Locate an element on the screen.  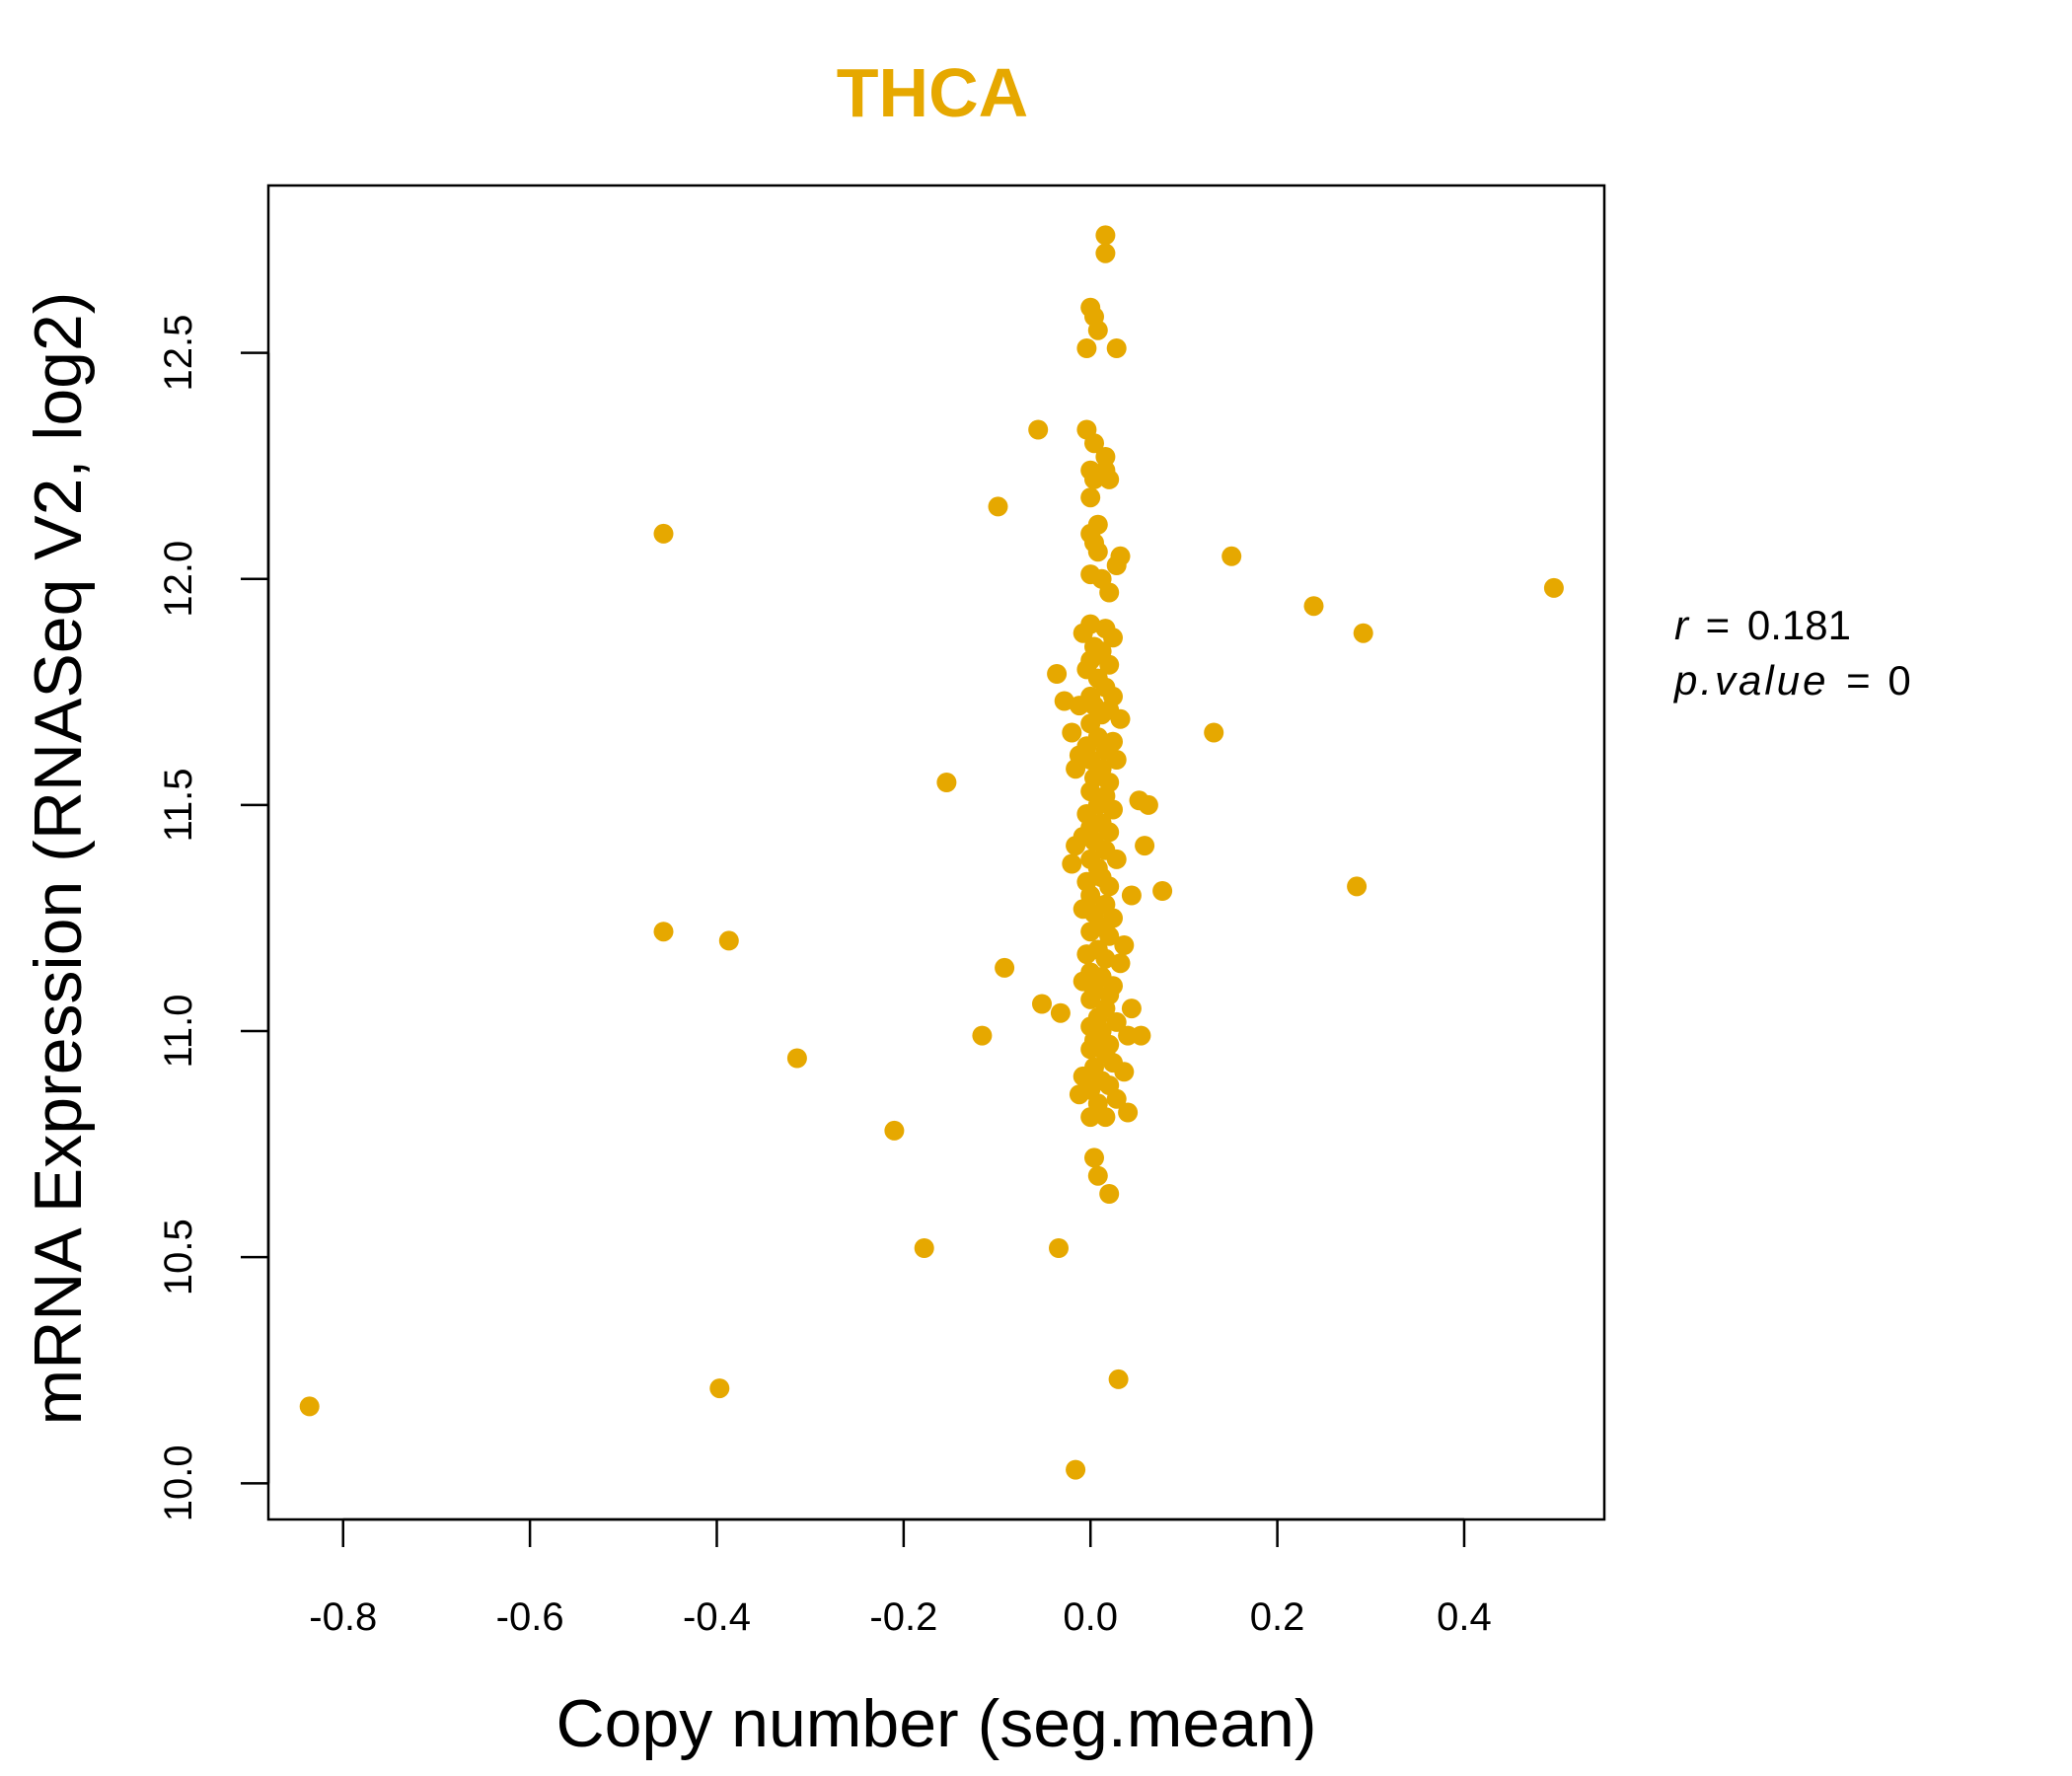
y-tick-label: 10.5 is located at coordinates (179, 1257).